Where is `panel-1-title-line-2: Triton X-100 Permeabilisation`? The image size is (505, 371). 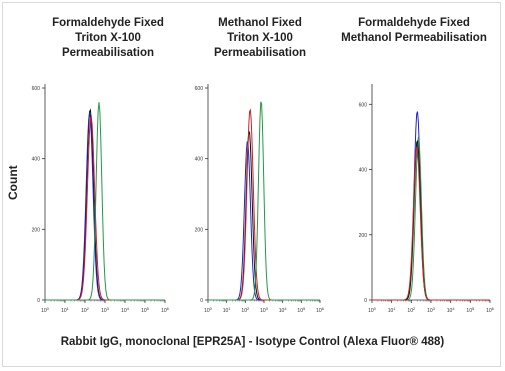
panel-1-title-line-2: Triton X-100 Permeabilisation is located at coordinates (108, 45).